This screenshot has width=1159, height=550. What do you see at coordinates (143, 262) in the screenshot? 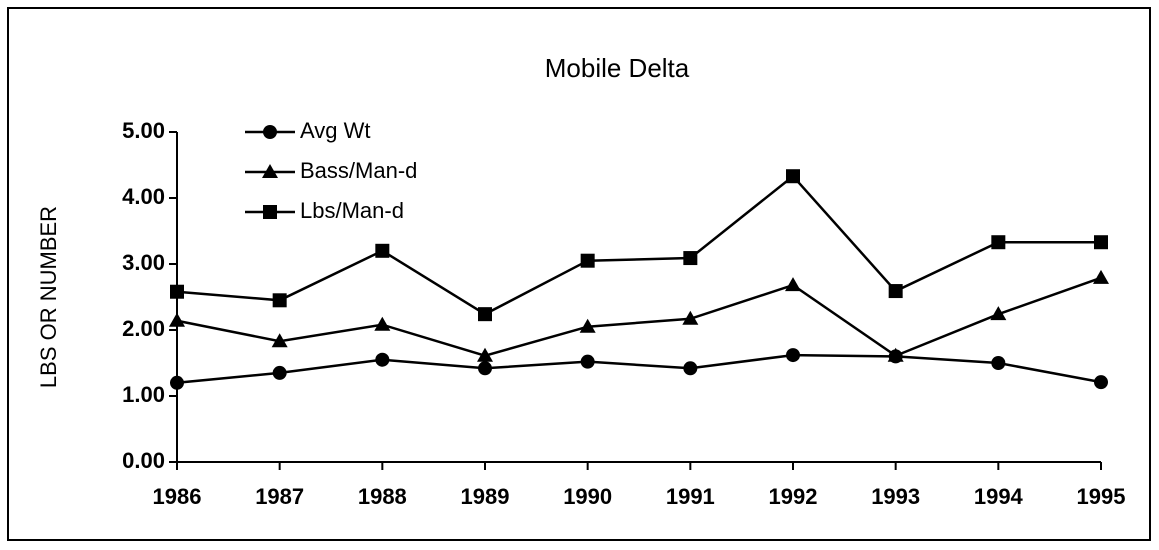
I see `y-tick-label: 3.00` at bounding box center [143, 262].